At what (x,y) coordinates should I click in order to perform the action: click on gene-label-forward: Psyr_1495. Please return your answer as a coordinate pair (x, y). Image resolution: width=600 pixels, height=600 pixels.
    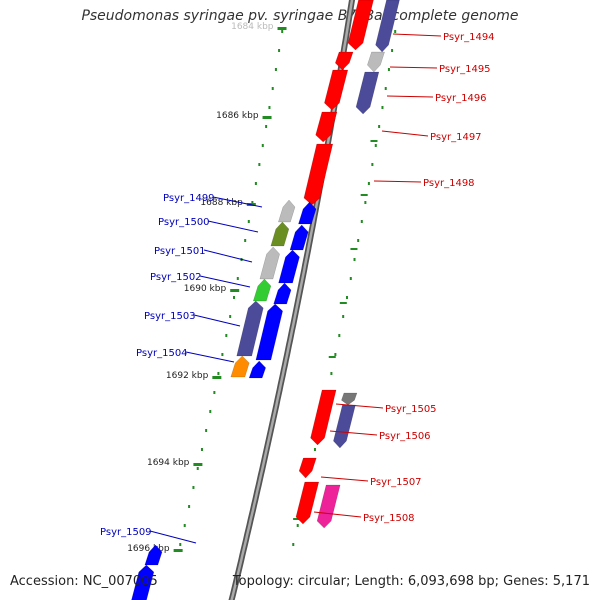
    Looking at the image, I should click on (465, 69).